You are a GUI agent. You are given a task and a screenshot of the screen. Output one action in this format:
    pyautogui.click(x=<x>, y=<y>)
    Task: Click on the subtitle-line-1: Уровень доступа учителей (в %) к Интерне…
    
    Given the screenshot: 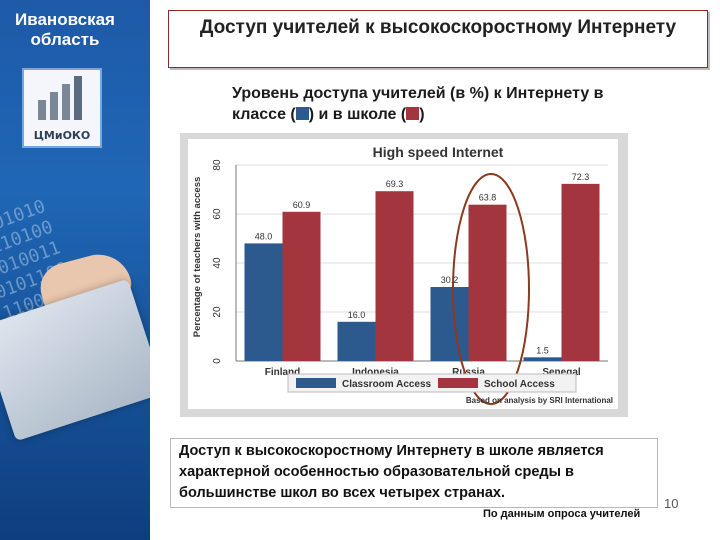 What is the action you would take?
    pyautogui.click(x=418, y=93)
    